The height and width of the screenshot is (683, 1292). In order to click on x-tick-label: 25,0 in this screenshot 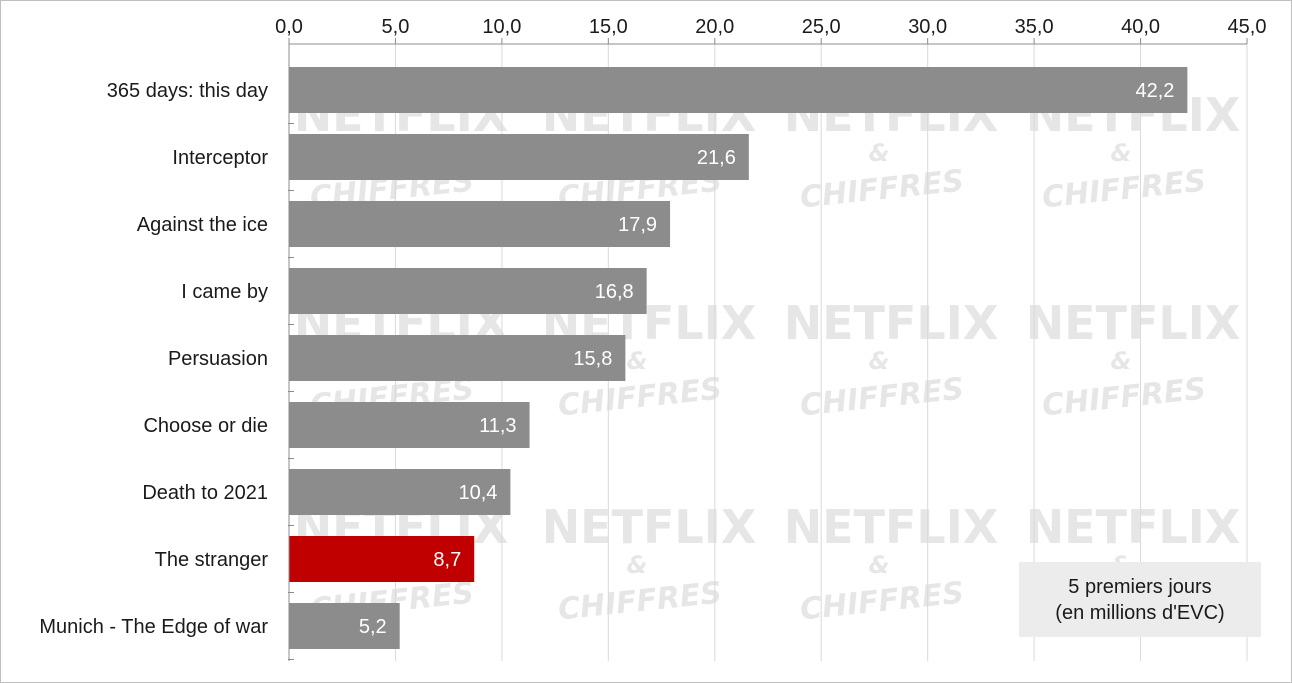, I will do `click(821, 27)`.